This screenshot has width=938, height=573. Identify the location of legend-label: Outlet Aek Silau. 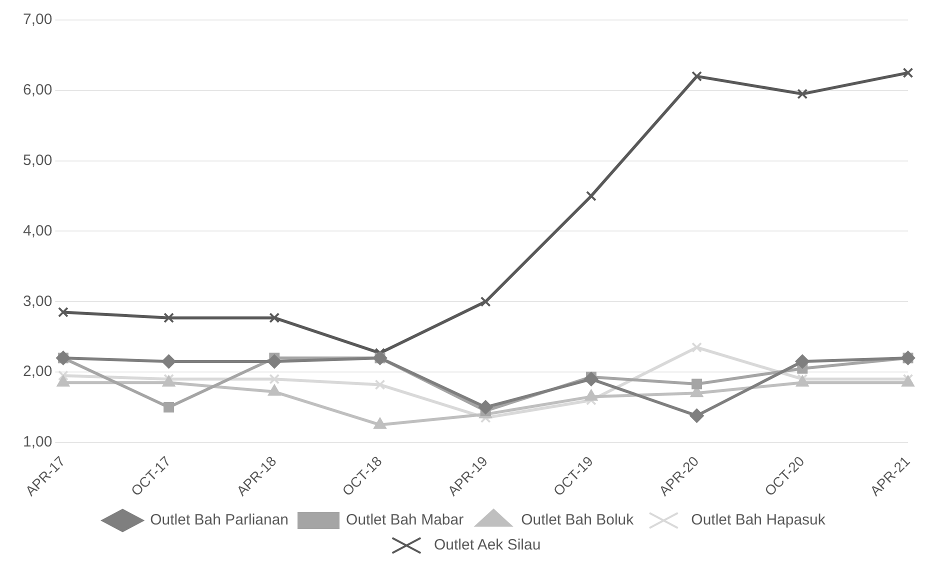
(487, 545).